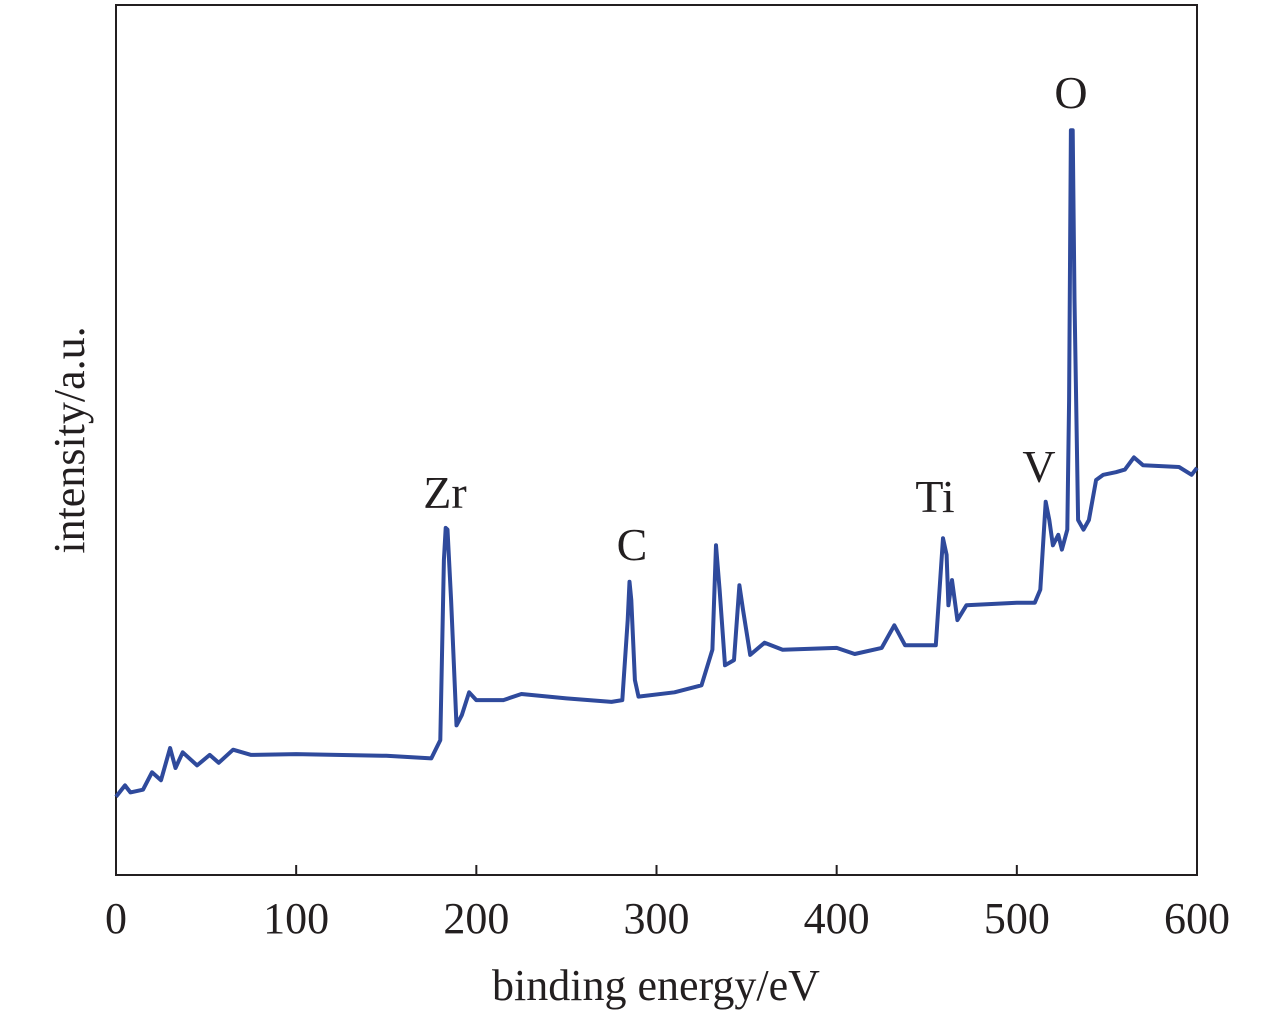  What do you see at coordinates (656, 985) in the screenshot?
I see `x-axis-label: binding energy/eV` at bounding box center [656, 985].